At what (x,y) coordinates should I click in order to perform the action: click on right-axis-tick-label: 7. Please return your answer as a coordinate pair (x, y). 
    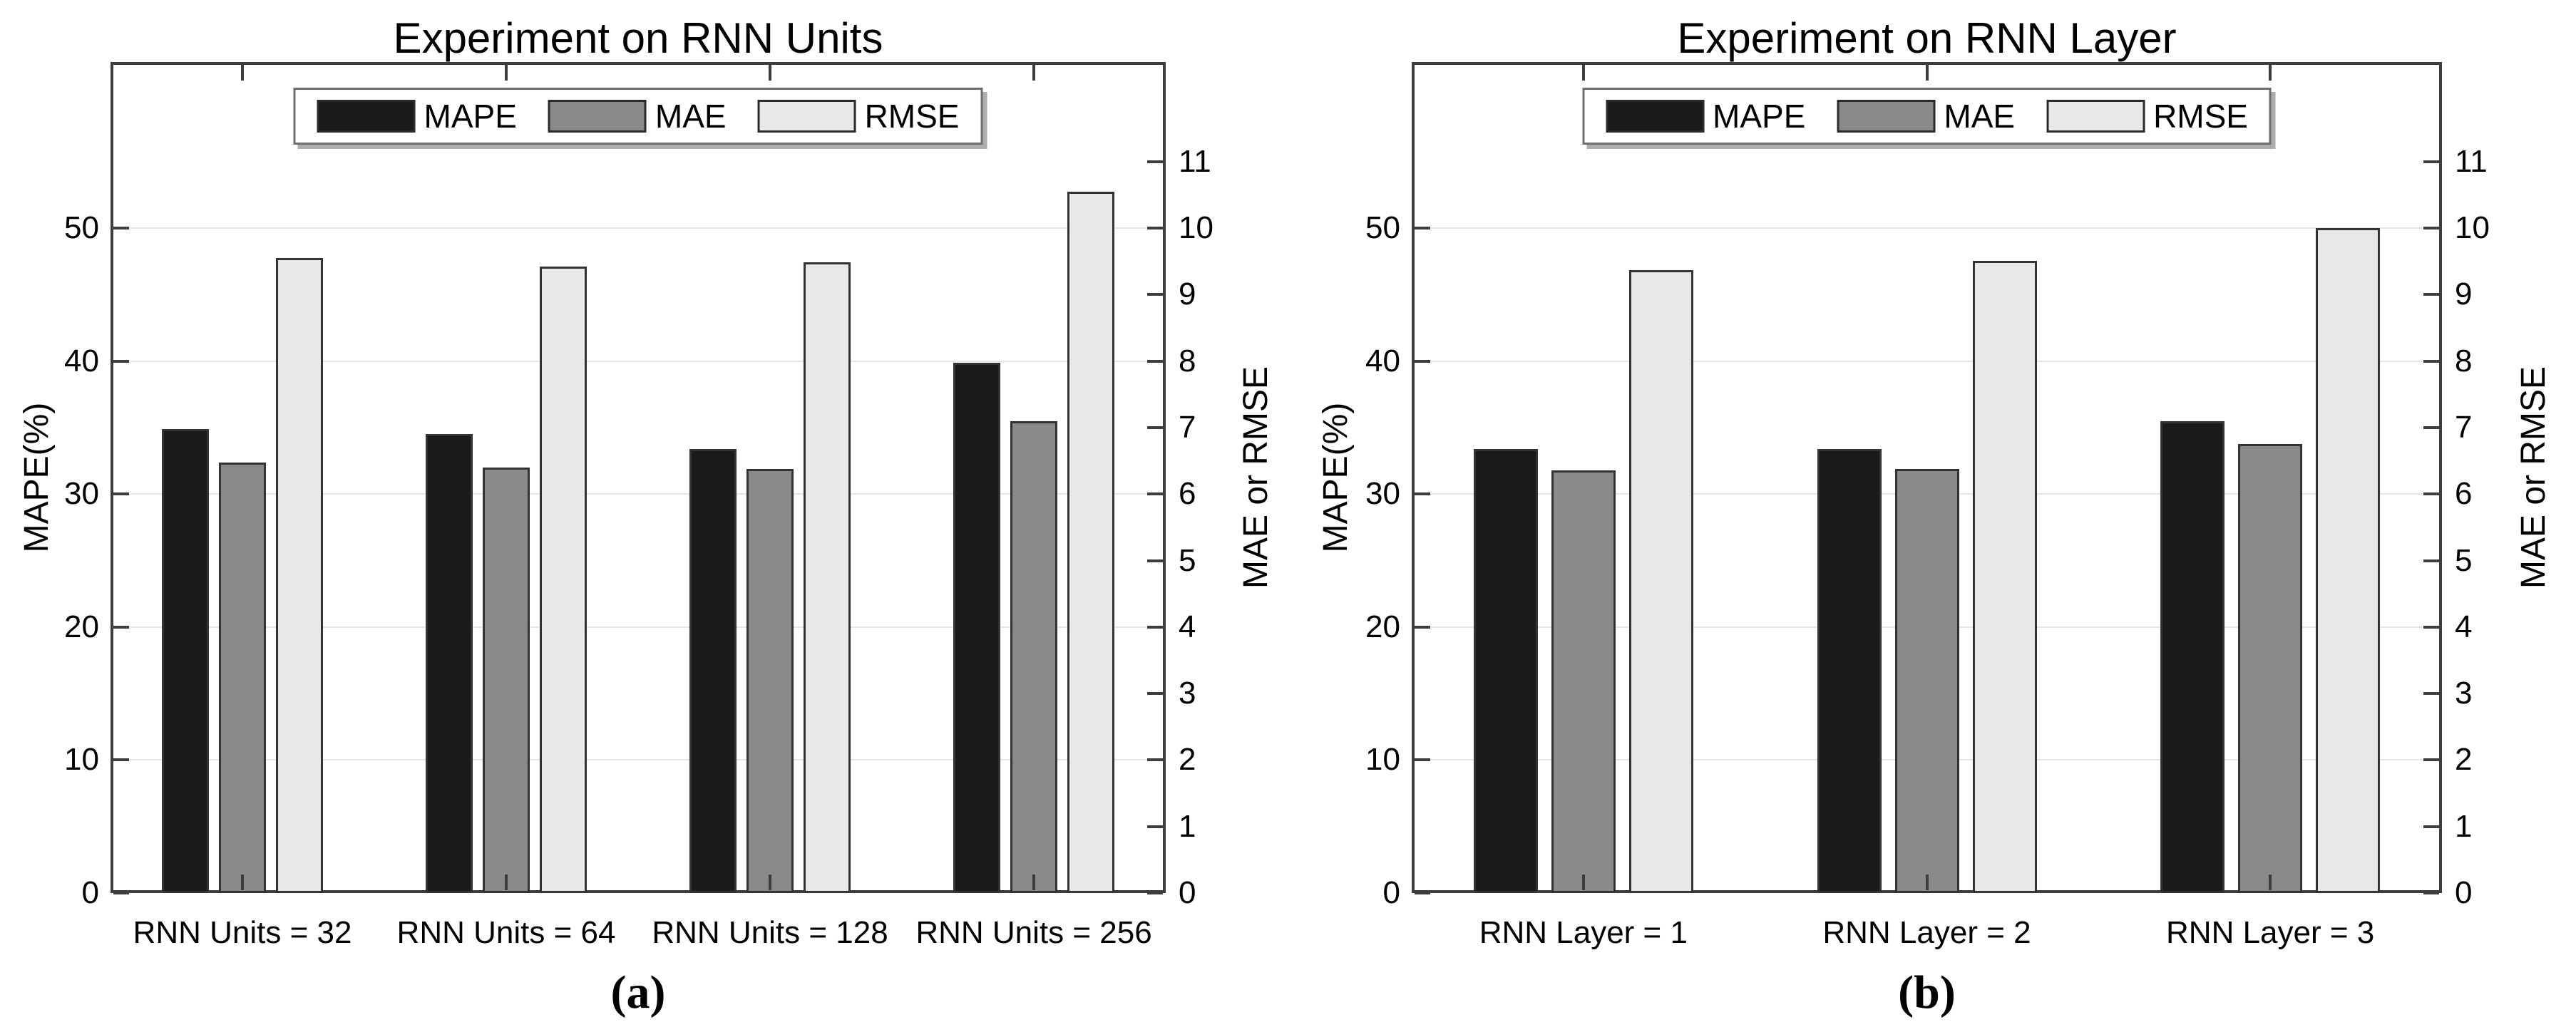
    Looking at the image, I should click on (1187, 427).